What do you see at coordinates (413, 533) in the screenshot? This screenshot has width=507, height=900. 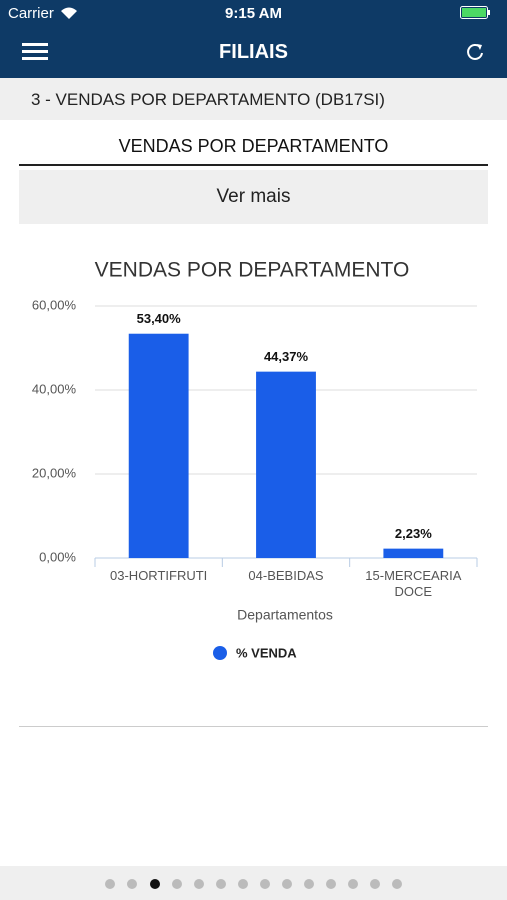 I see `value-label: 2,23%` at bounding box center [413, 533].